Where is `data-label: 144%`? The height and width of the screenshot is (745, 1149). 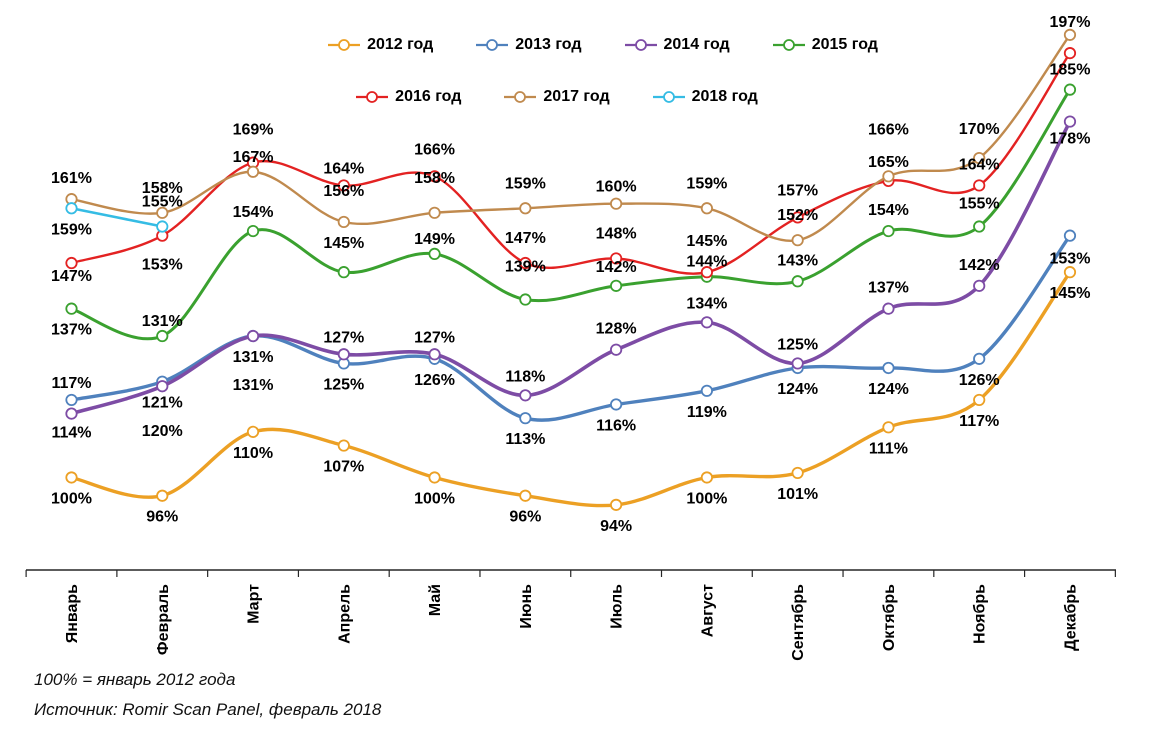 data-label: 144% is located at coordinates (706, 262).